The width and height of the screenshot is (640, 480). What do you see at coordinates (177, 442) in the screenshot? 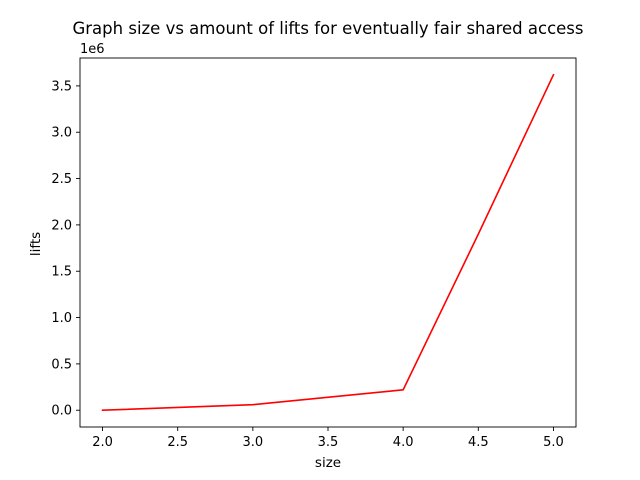
I see `x-tick-label: 2.5` at bounding box center [177, 442].